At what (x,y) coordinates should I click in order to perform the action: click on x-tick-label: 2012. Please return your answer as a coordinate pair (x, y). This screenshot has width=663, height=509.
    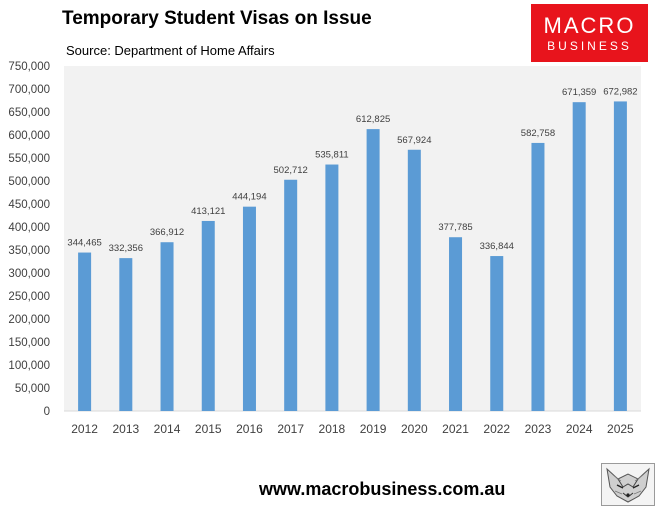
    Looking at the image, I should click on (84, 429).